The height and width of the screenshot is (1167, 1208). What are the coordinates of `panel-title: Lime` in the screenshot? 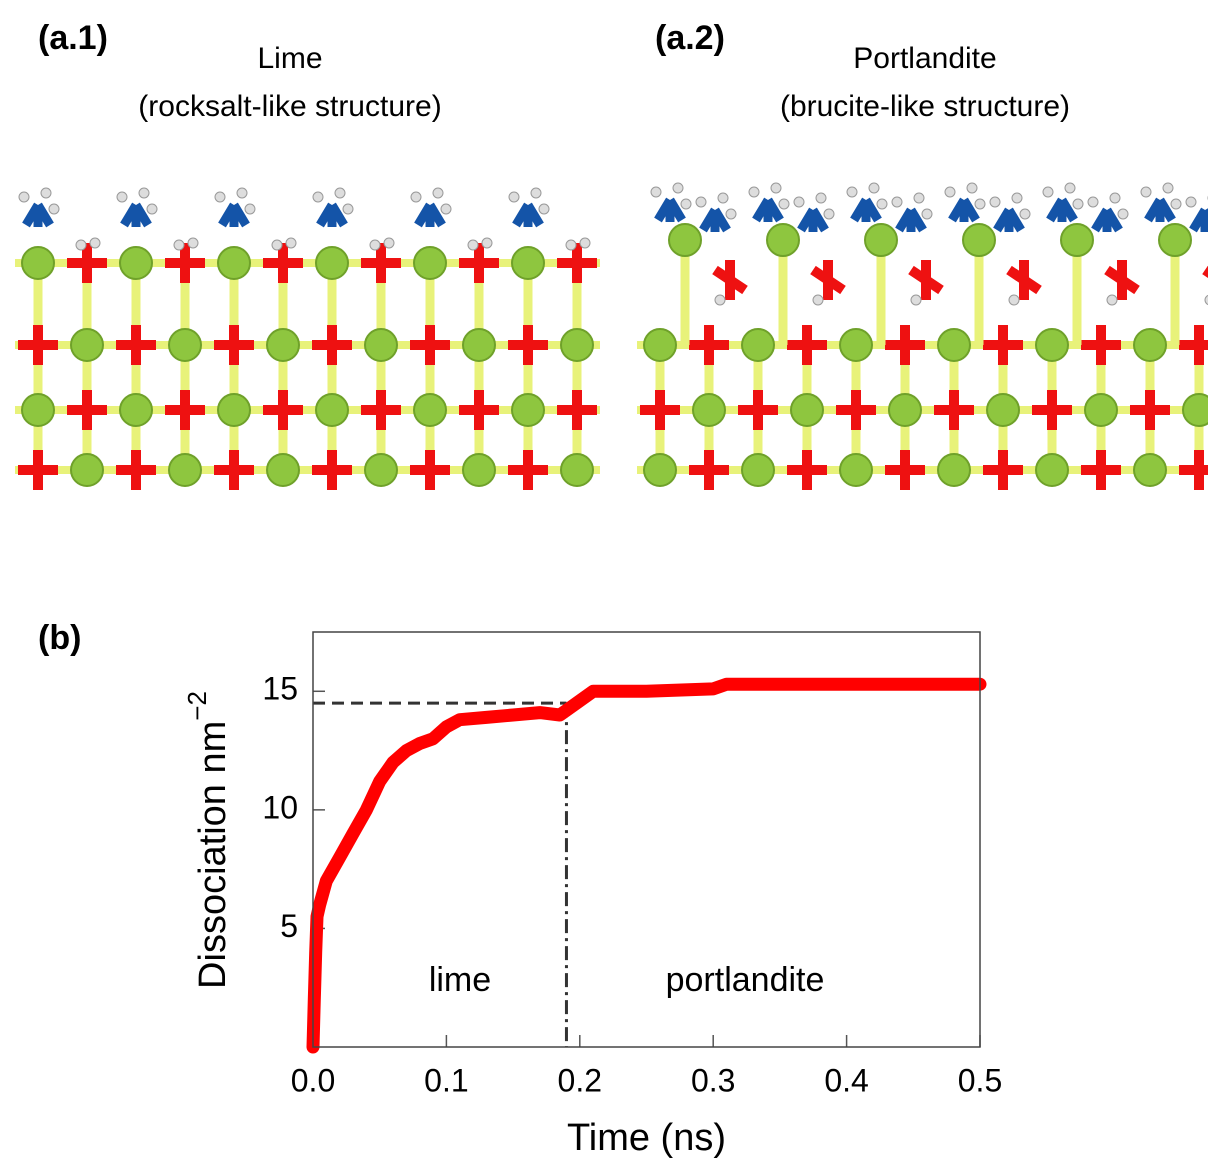 It's located at (289, 58).